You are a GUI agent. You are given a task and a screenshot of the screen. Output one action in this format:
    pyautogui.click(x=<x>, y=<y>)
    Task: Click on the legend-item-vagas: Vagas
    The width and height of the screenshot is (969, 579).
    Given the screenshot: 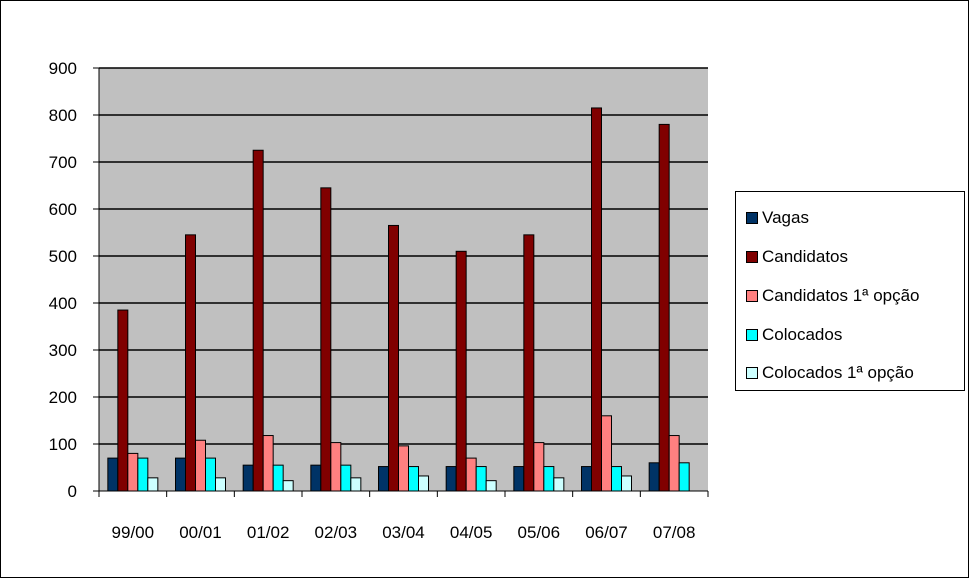 What is the action you would take?
    pyautogui.click(x=777, y=218)
    